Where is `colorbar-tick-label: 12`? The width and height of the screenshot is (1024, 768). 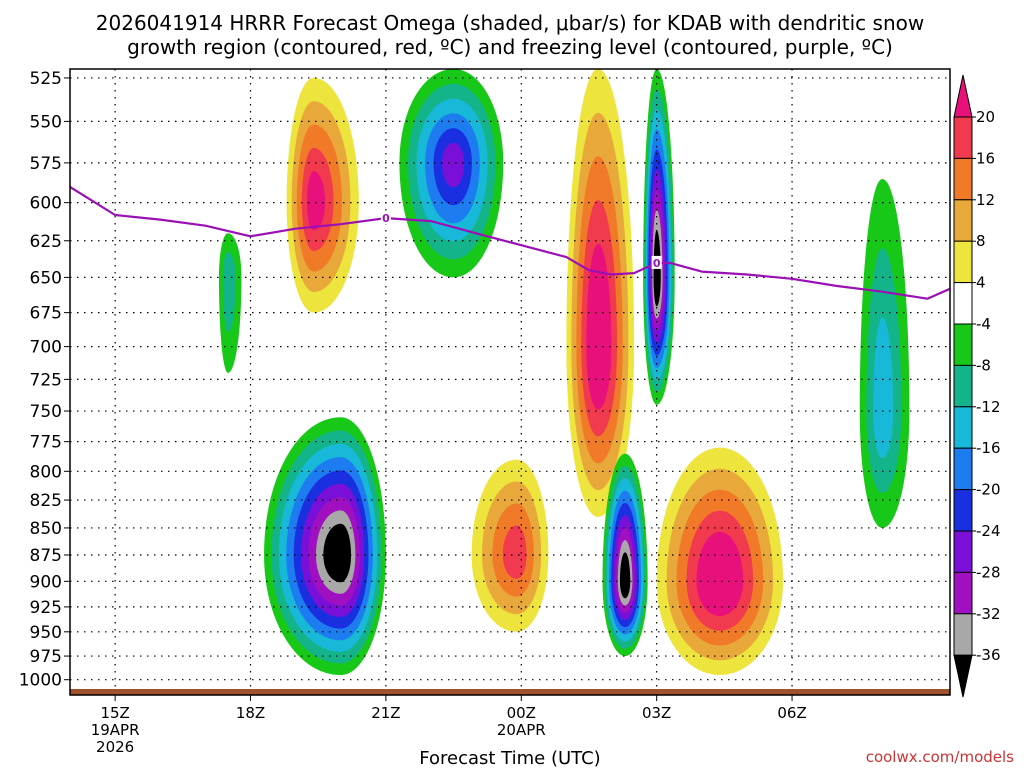 colorbar-tick-label: 12 is located at coordinates (985, 200).